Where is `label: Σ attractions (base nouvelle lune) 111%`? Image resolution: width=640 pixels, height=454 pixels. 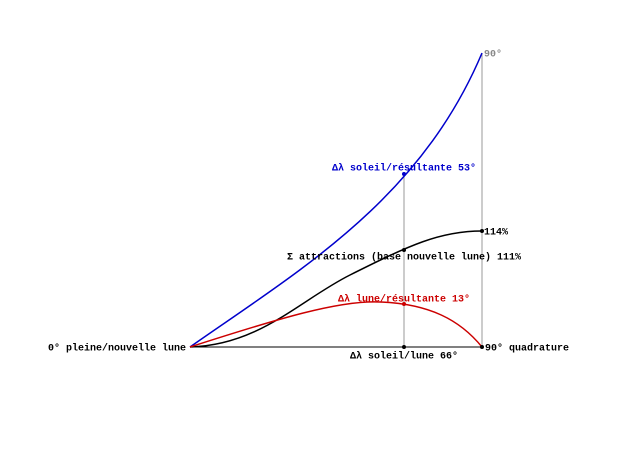
label: Σ attractions (base nouvelle lune) 111% is located at coordinates (404, 258).